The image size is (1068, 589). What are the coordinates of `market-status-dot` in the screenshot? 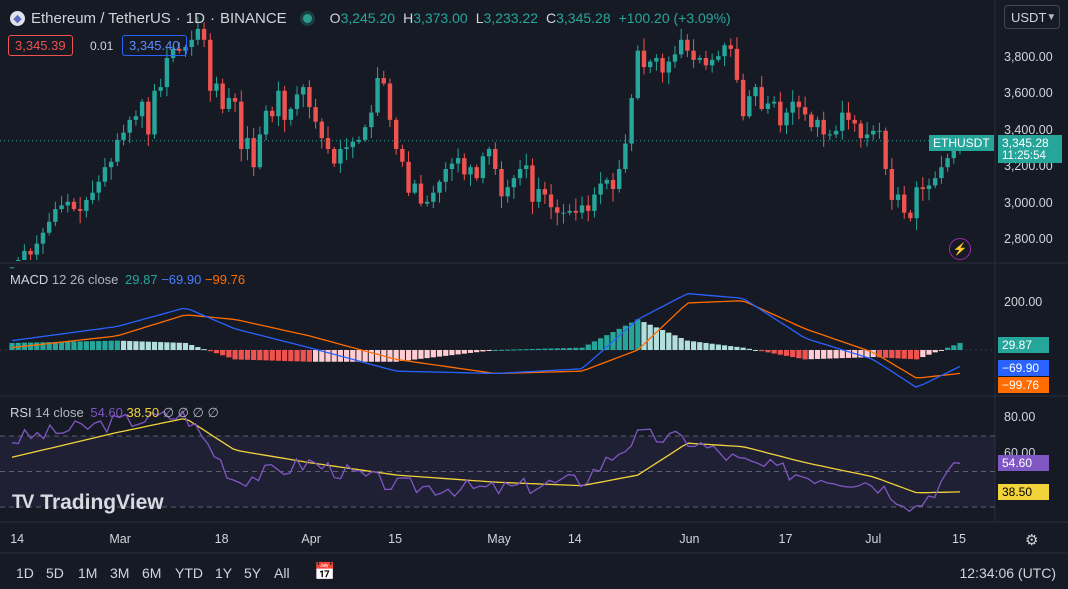 It's located at (307, 18).